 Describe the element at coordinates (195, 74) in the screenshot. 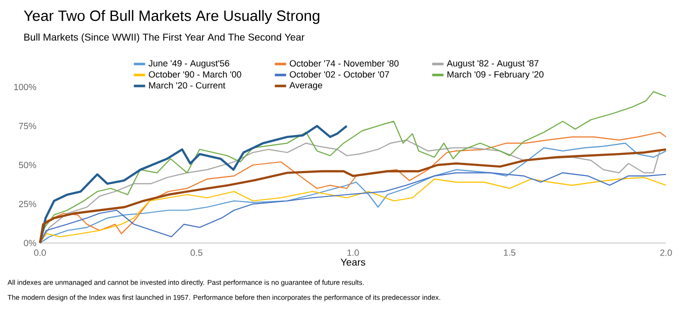

I see `legend-label: October '90 - March '00` at that location.